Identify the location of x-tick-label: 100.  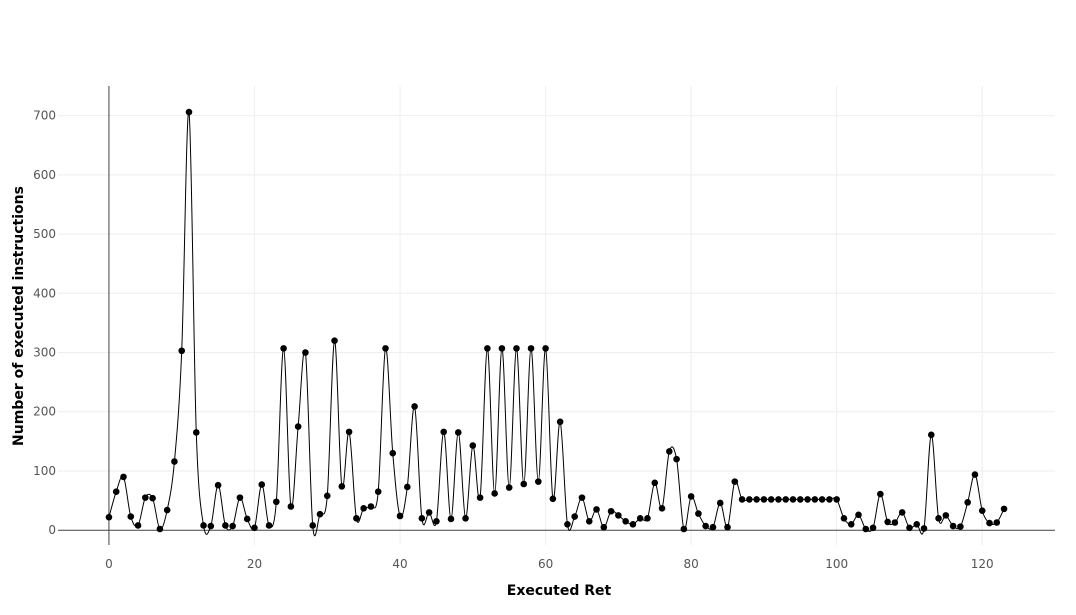
(836, 564).